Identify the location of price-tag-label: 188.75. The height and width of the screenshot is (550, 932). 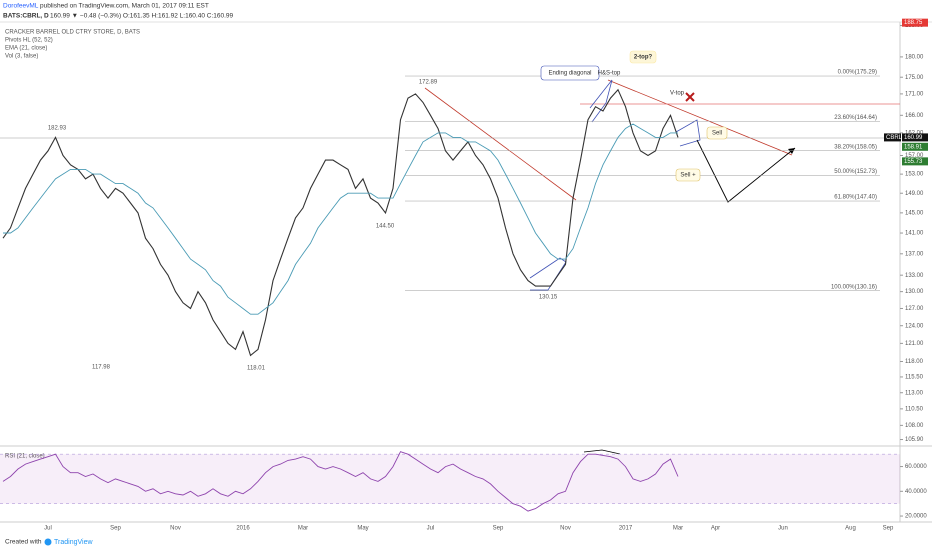
(913, 23).